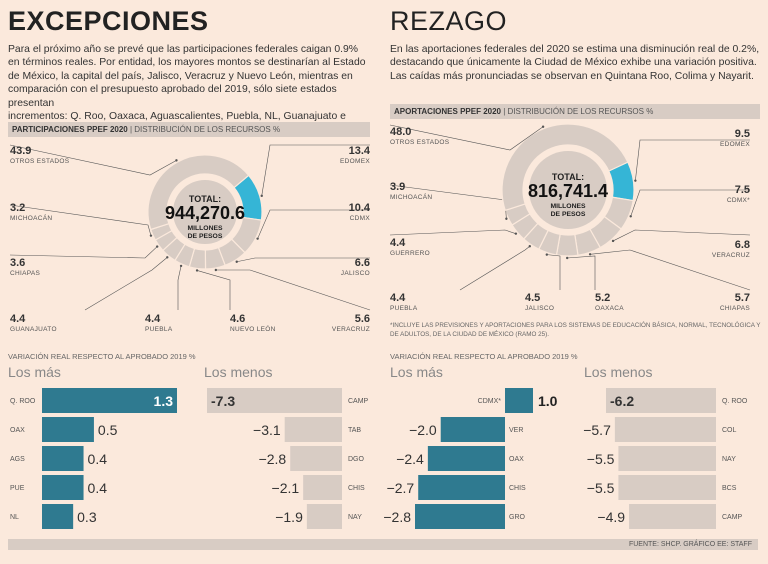  I want to click on pie-category-label: GUERRERO, so click(410, 253).